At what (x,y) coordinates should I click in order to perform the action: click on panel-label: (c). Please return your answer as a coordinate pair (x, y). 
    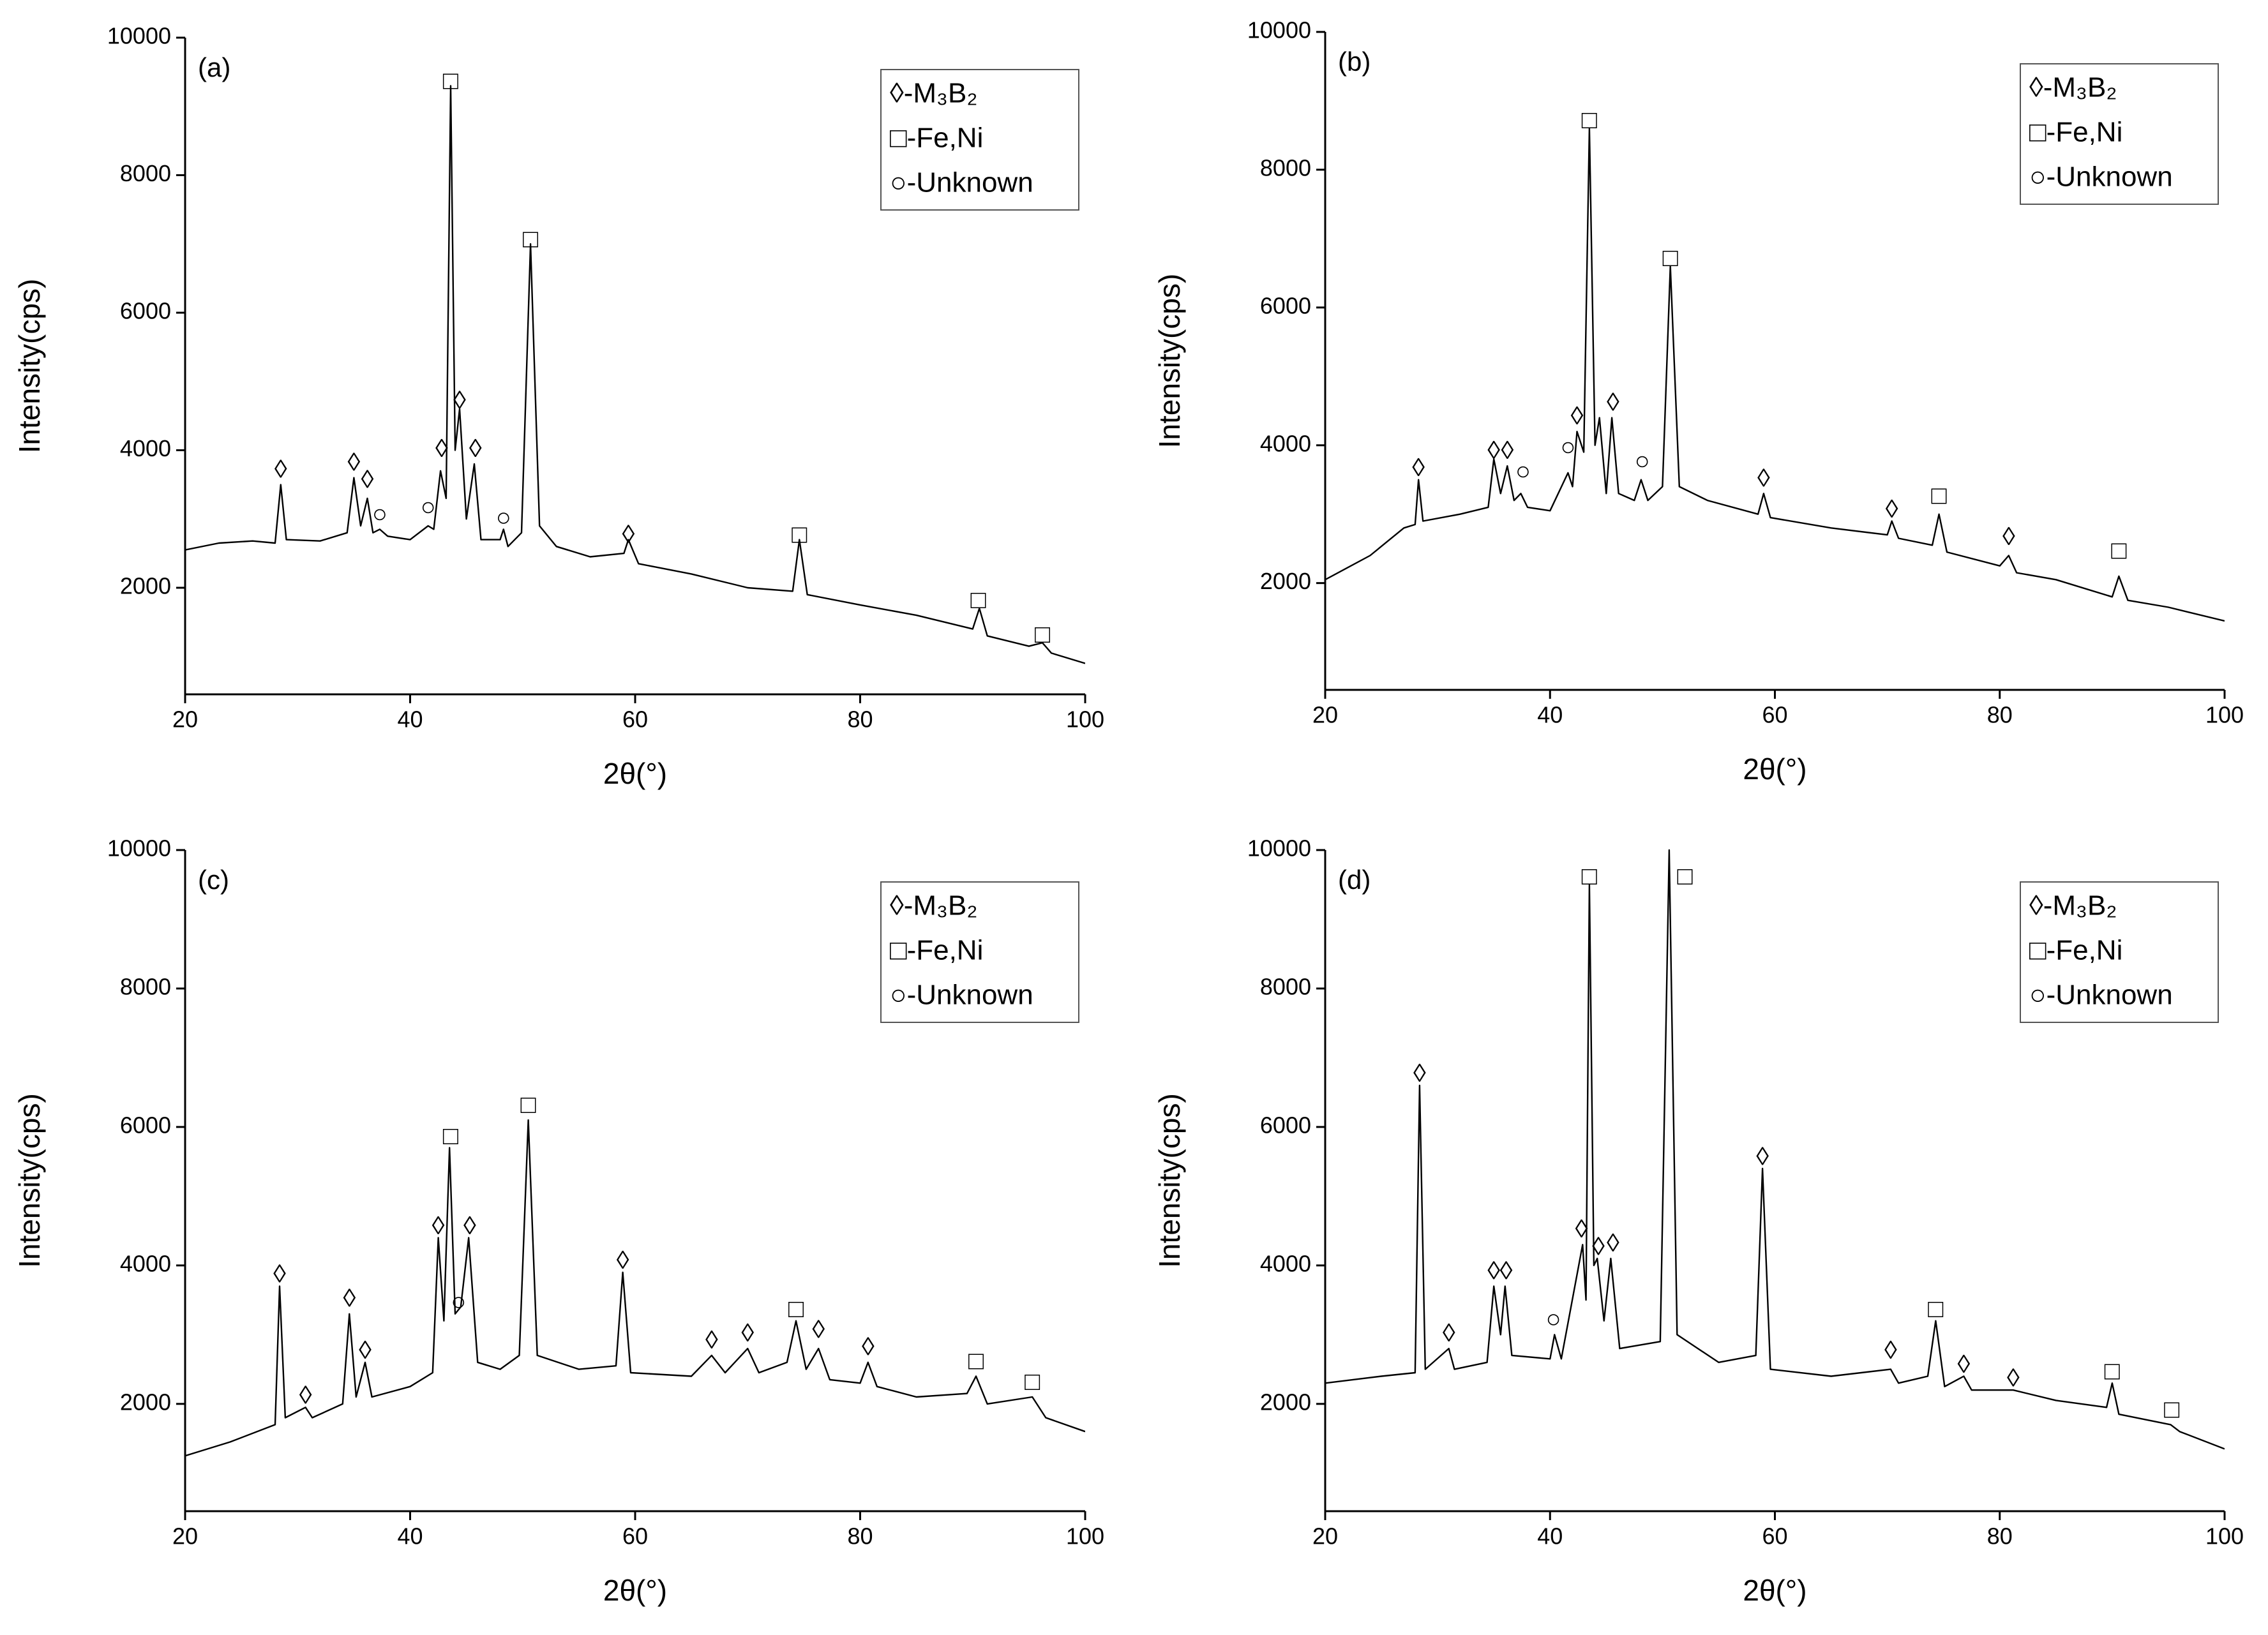
    Looking at the image, I should click on (213, 880).